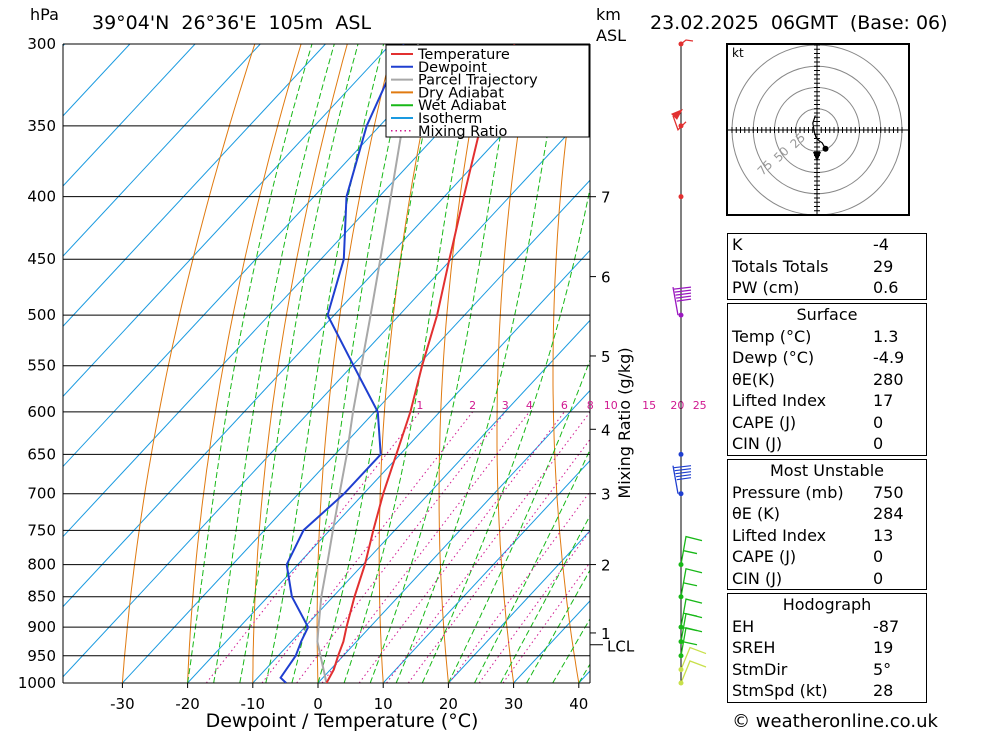  I want to click on mixing-ratio-label: 20, so click(677, 405).